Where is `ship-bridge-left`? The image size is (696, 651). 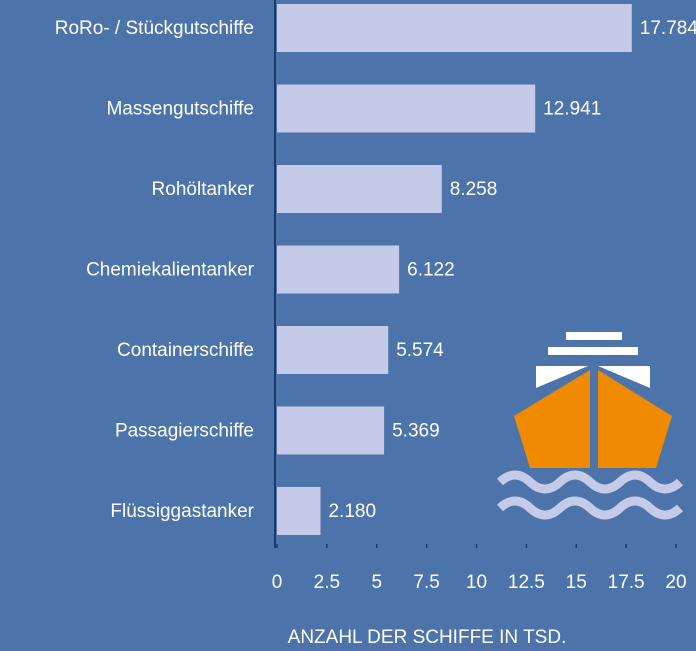
ship-bridge-left is located at coordinates (562, 377).